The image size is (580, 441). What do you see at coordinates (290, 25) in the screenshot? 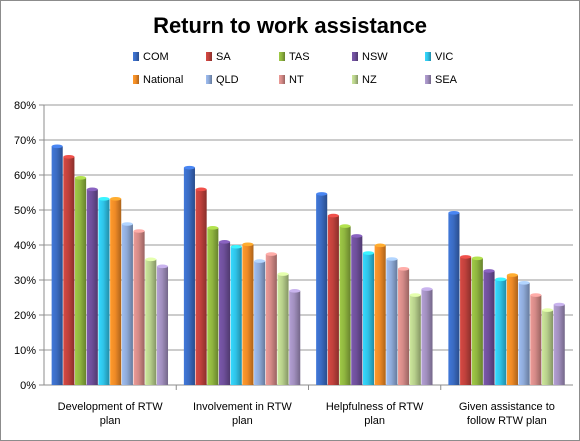
I see `chart-title: Return to work assistance` at bounding box center [290, 25].